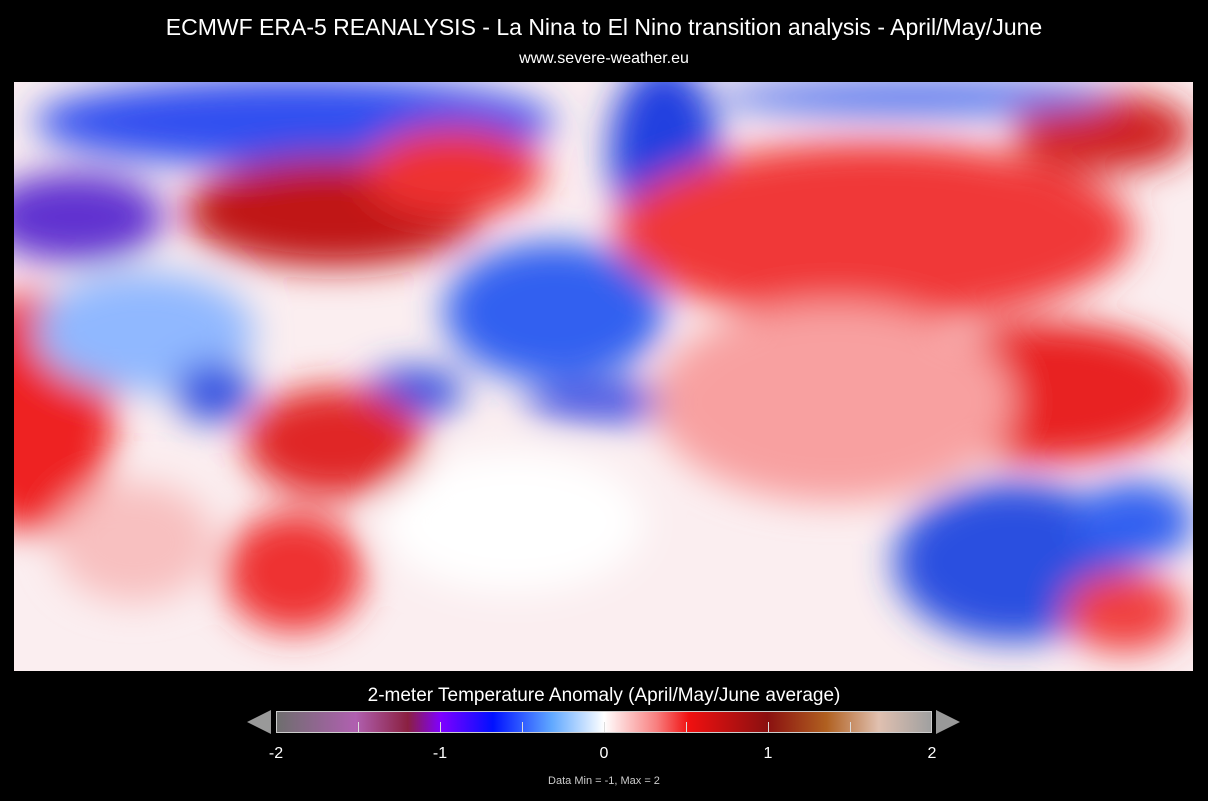 The image size is (1208, 801). What do you see at coordinates (604, 781) in the screenshot?
I see `data-range-note: Data Min = -1, Max = 2` at bounding box center [604, 781].